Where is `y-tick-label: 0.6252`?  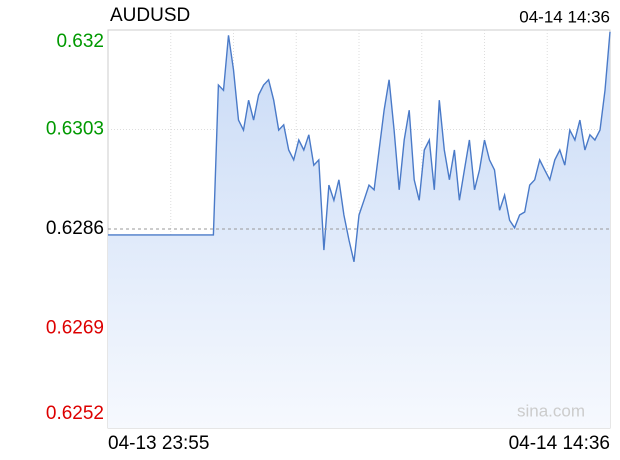
y-tick-label: 0.6252 is located at coordinates (75, 413).